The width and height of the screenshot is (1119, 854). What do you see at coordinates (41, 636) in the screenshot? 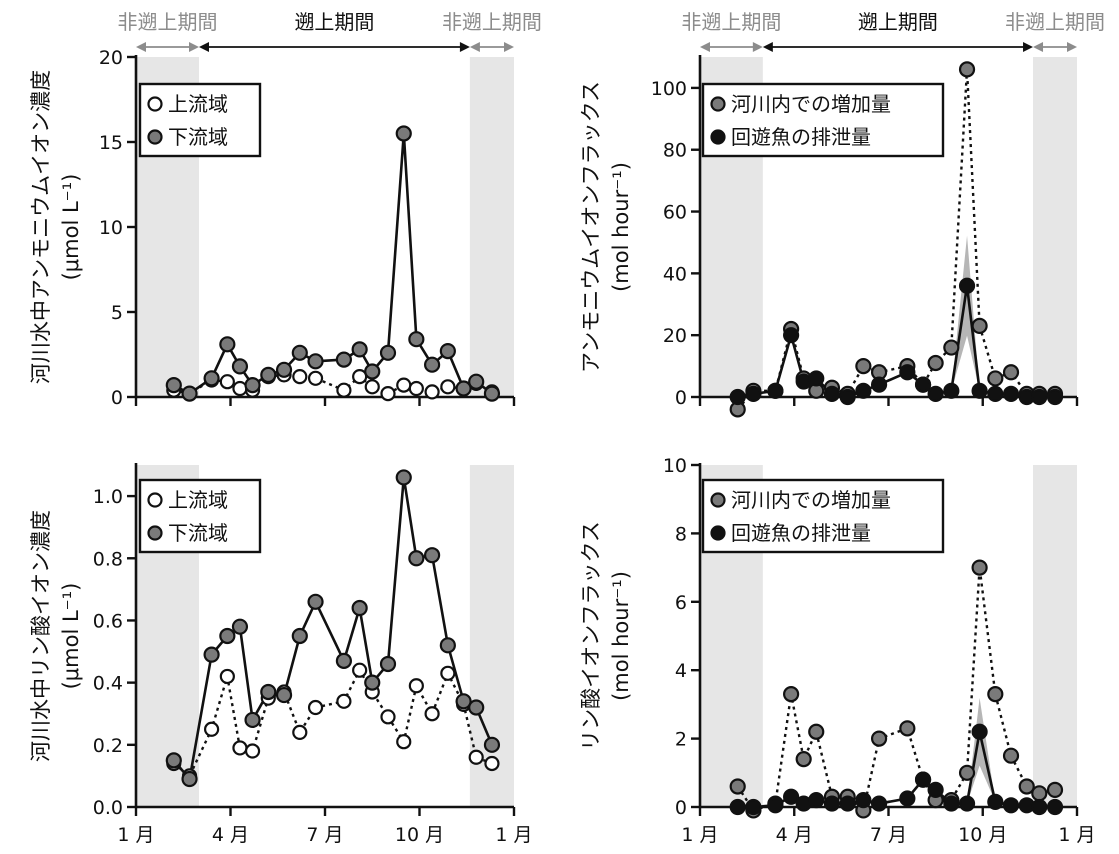
I see `y-axis-label: 河川水中リン酸イオン濃度` at bounding box center [41, 636].